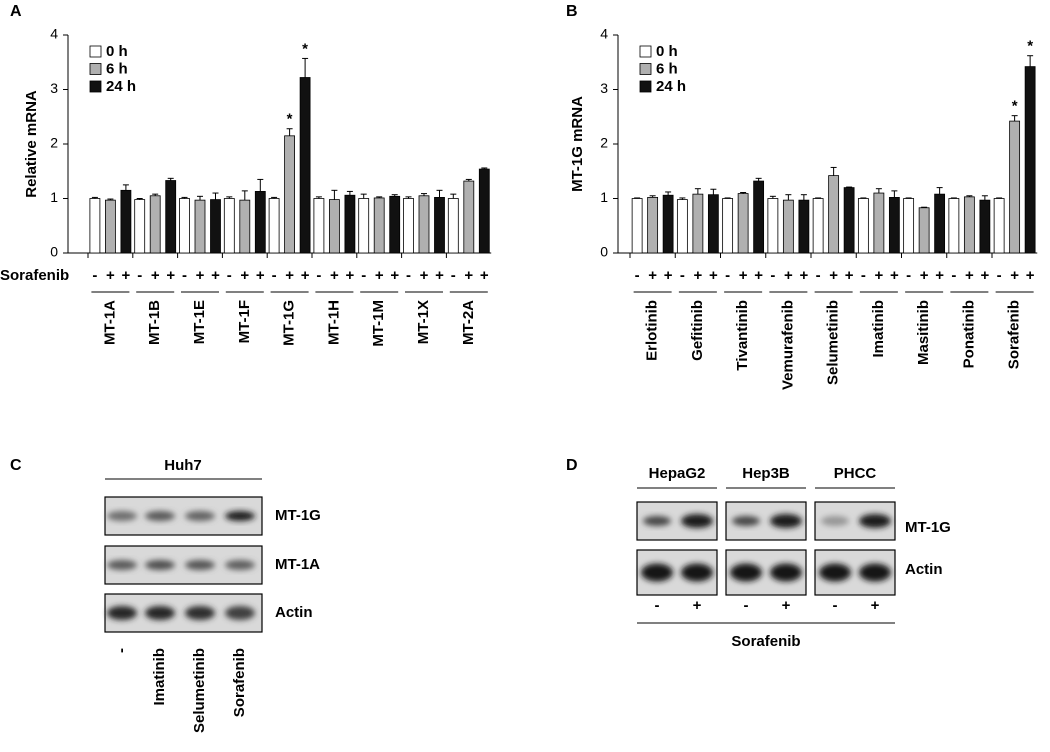 The width and height of the screenshot is (1050, 752). Describe the element at coordinates (765, 641) in the screenshot. I see `treatment-label: Sorafenib` at that location.